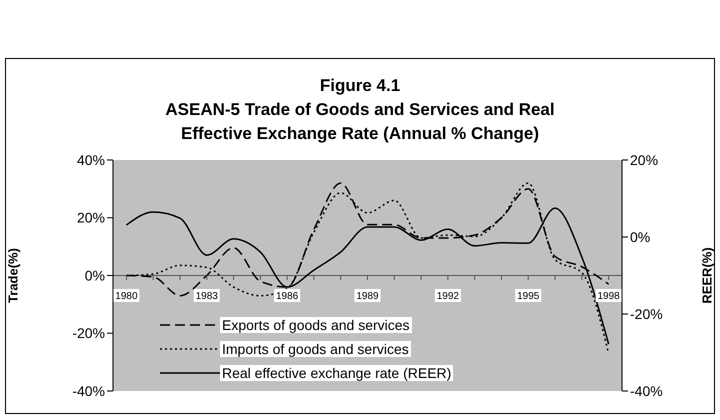  What do you see at coordinates (94, 275) in the screenshot?
I see `y-tick-label: 0%` at bounding box center [94, 275].